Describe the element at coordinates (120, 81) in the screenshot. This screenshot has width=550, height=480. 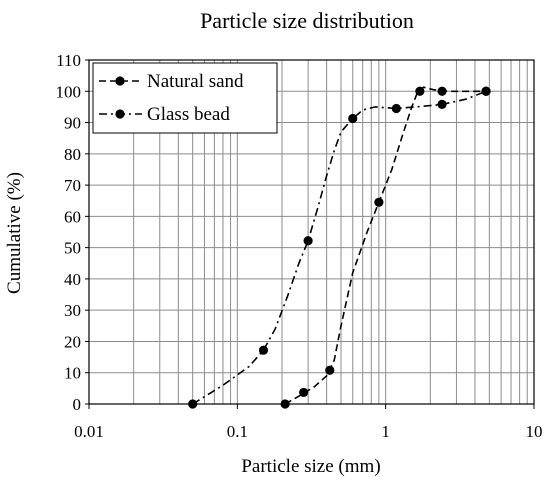
I see `legend-natural-sand-marker` at that location.